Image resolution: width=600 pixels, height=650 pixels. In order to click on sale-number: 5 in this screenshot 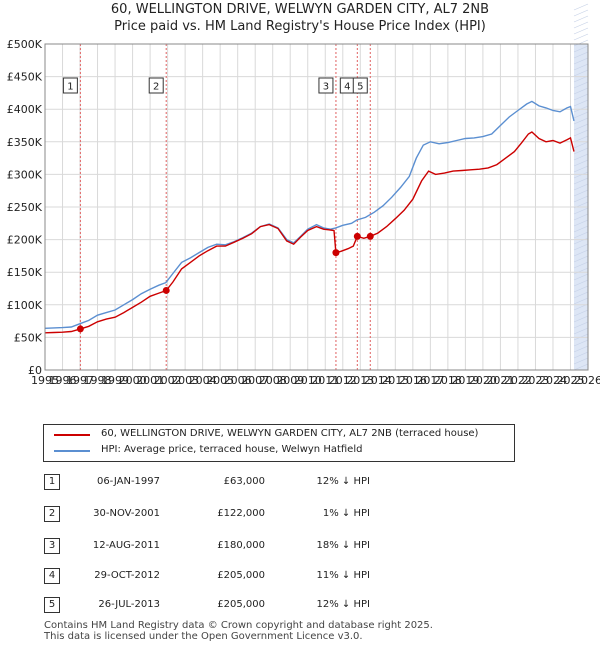, I will do `click(52, 605)`.